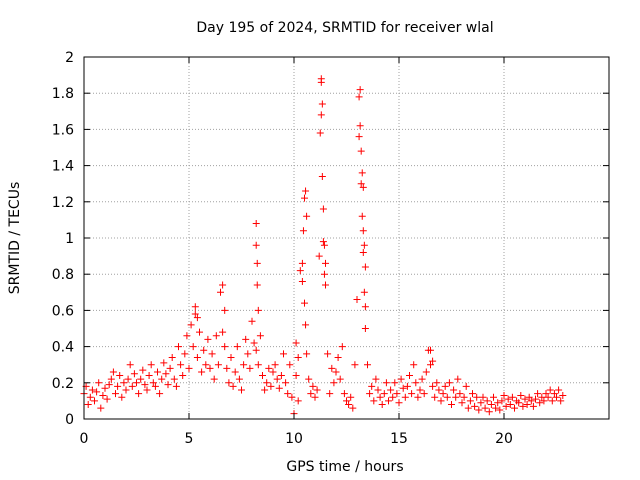 The width and height of the screenshot is (640, 480). I want to click on y-tick-label: 0.4, so click(63, 348).